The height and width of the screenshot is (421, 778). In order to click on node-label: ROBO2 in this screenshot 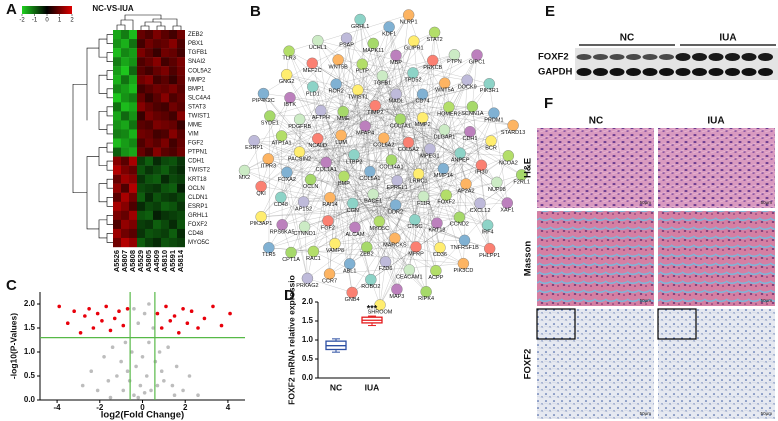, I will do `click(370, 287)`.